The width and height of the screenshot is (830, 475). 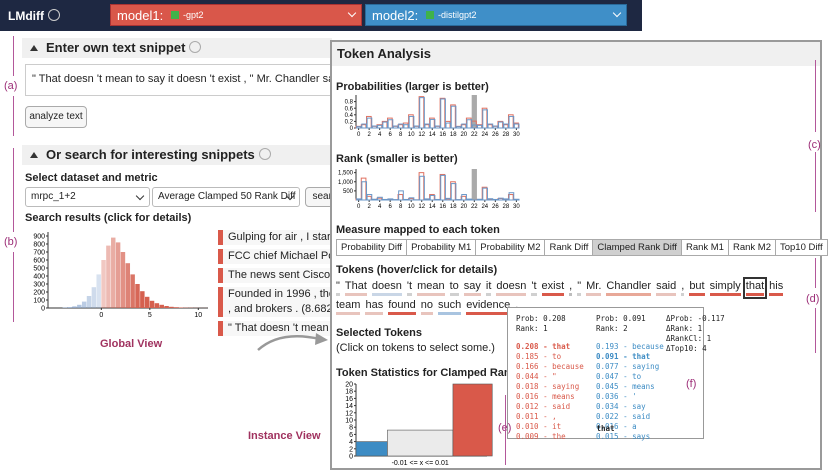 What do you see at coordinates (488, 288) in the screenshot?
I see `token: it` at bounding box center [488, 288].